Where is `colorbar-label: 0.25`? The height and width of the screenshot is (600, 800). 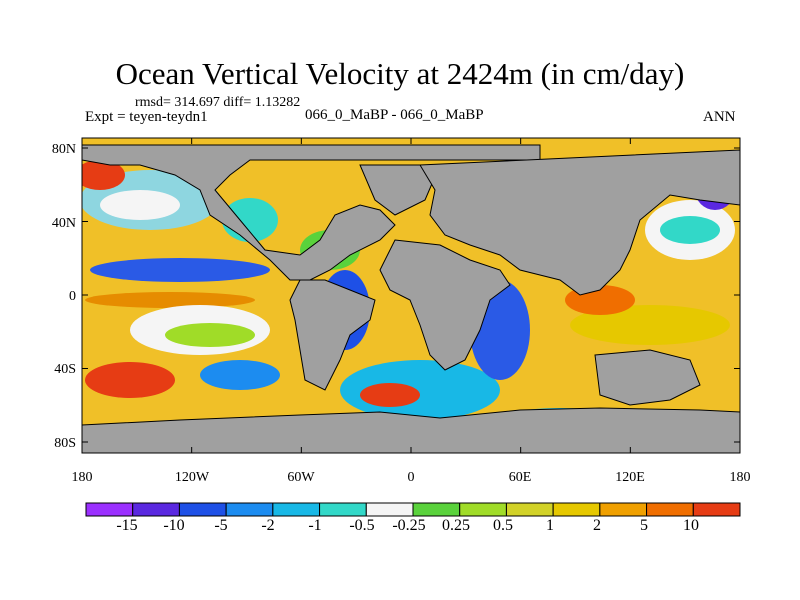
colorbar-label: 0.25 is located at coordinates (456, 525).